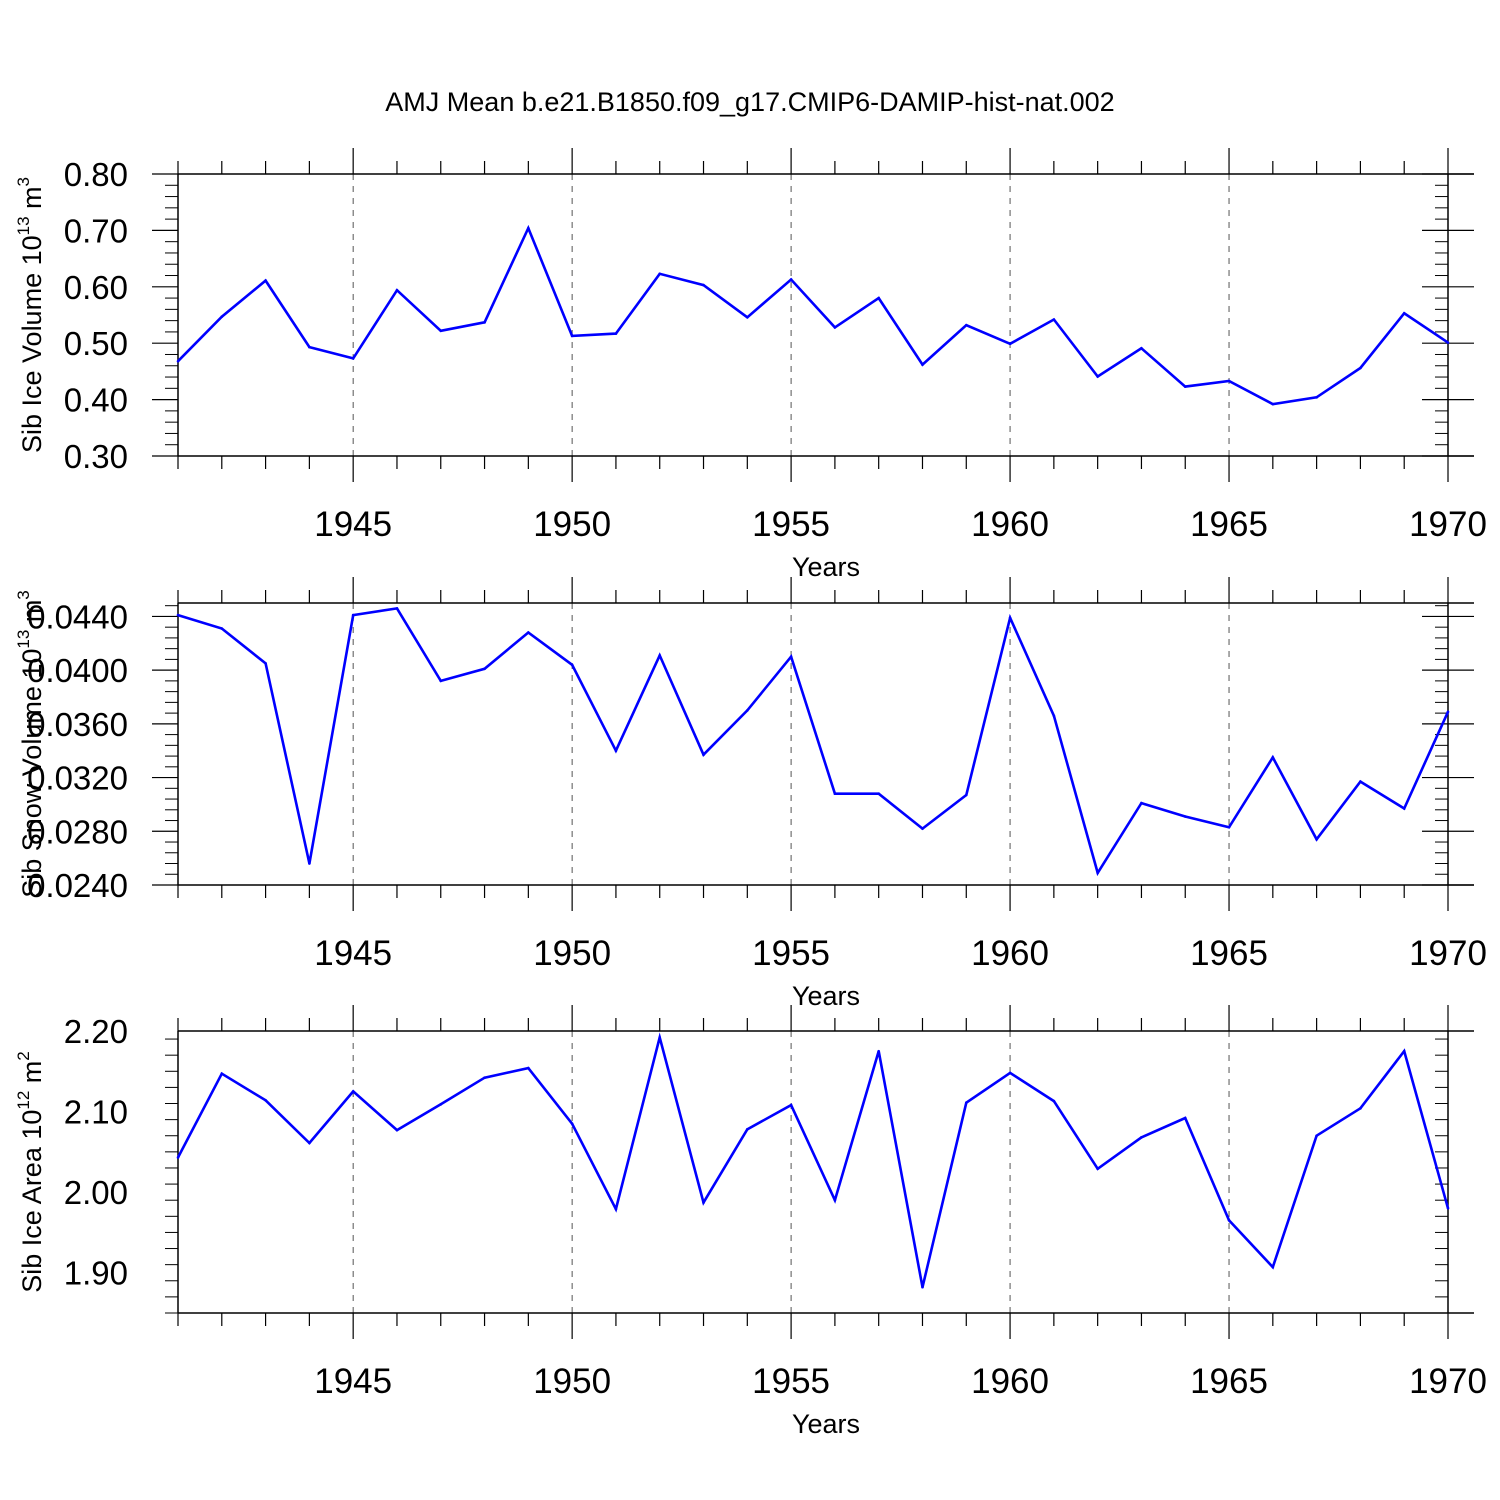  I want to click on y-axis-label-part: Sib Ice Area 10, so click(32, 1201).